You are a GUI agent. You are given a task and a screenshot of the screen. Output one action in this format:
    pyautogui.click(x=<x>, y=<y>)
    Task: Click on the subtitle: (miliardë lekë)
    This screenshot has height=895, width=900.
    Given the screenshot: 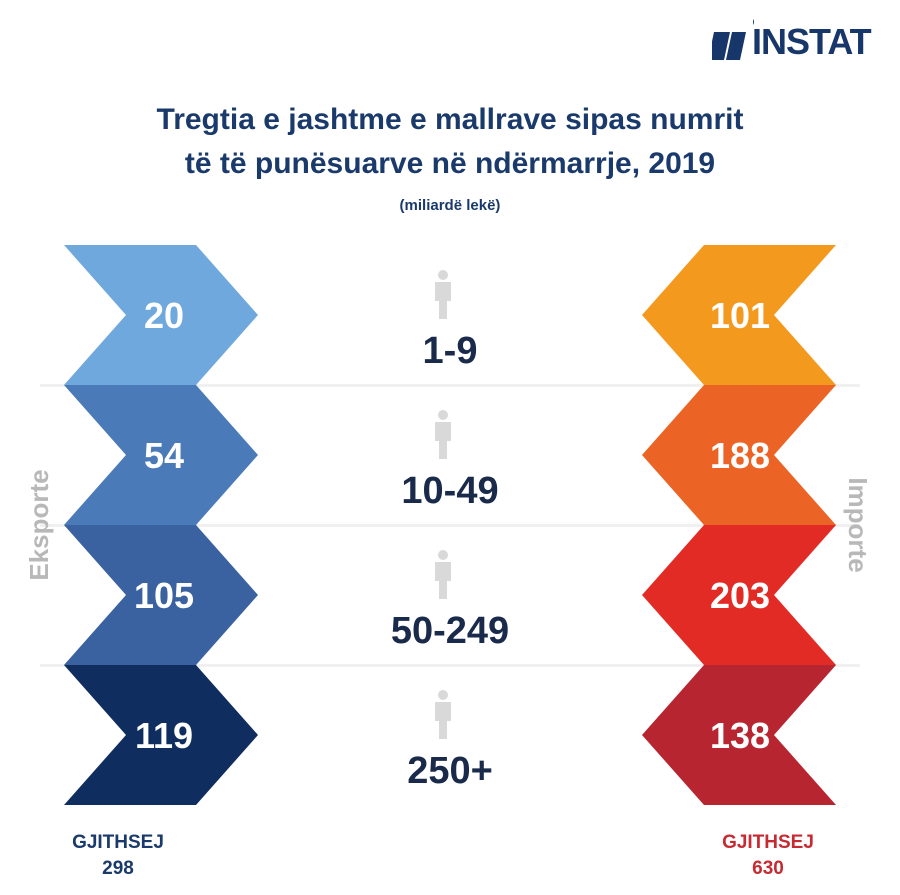 What is the action you would take?
    pyautogui.click(x=450, y=205)
    